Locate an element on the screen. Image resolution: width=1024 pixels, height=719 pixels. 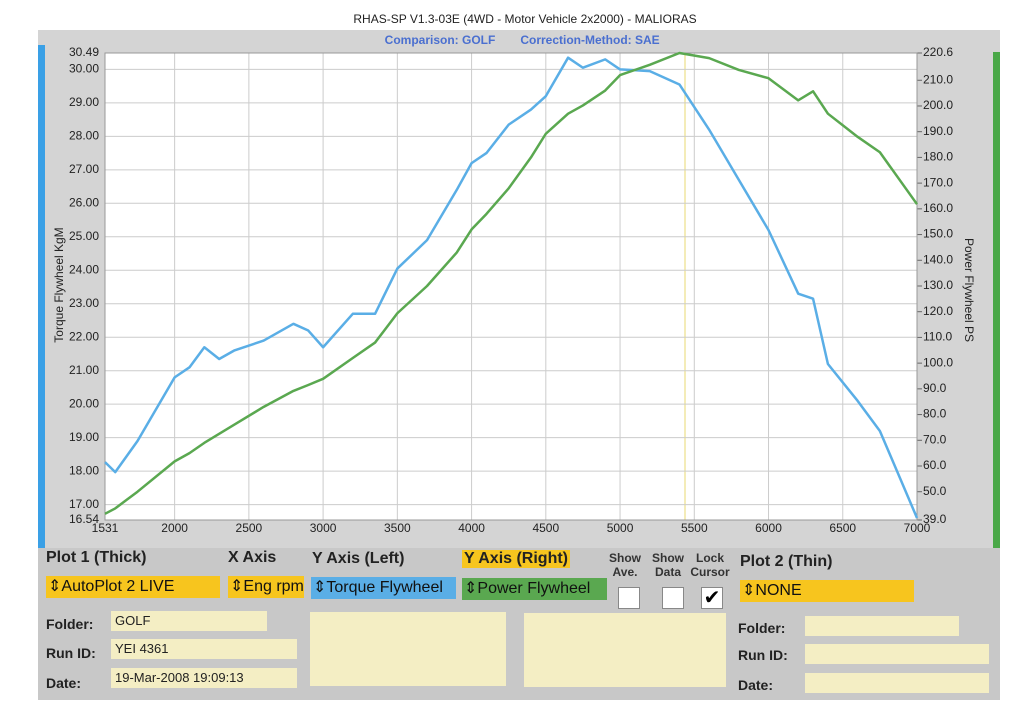
x-tick-label: 6000 is located at coordinates (768, 528).